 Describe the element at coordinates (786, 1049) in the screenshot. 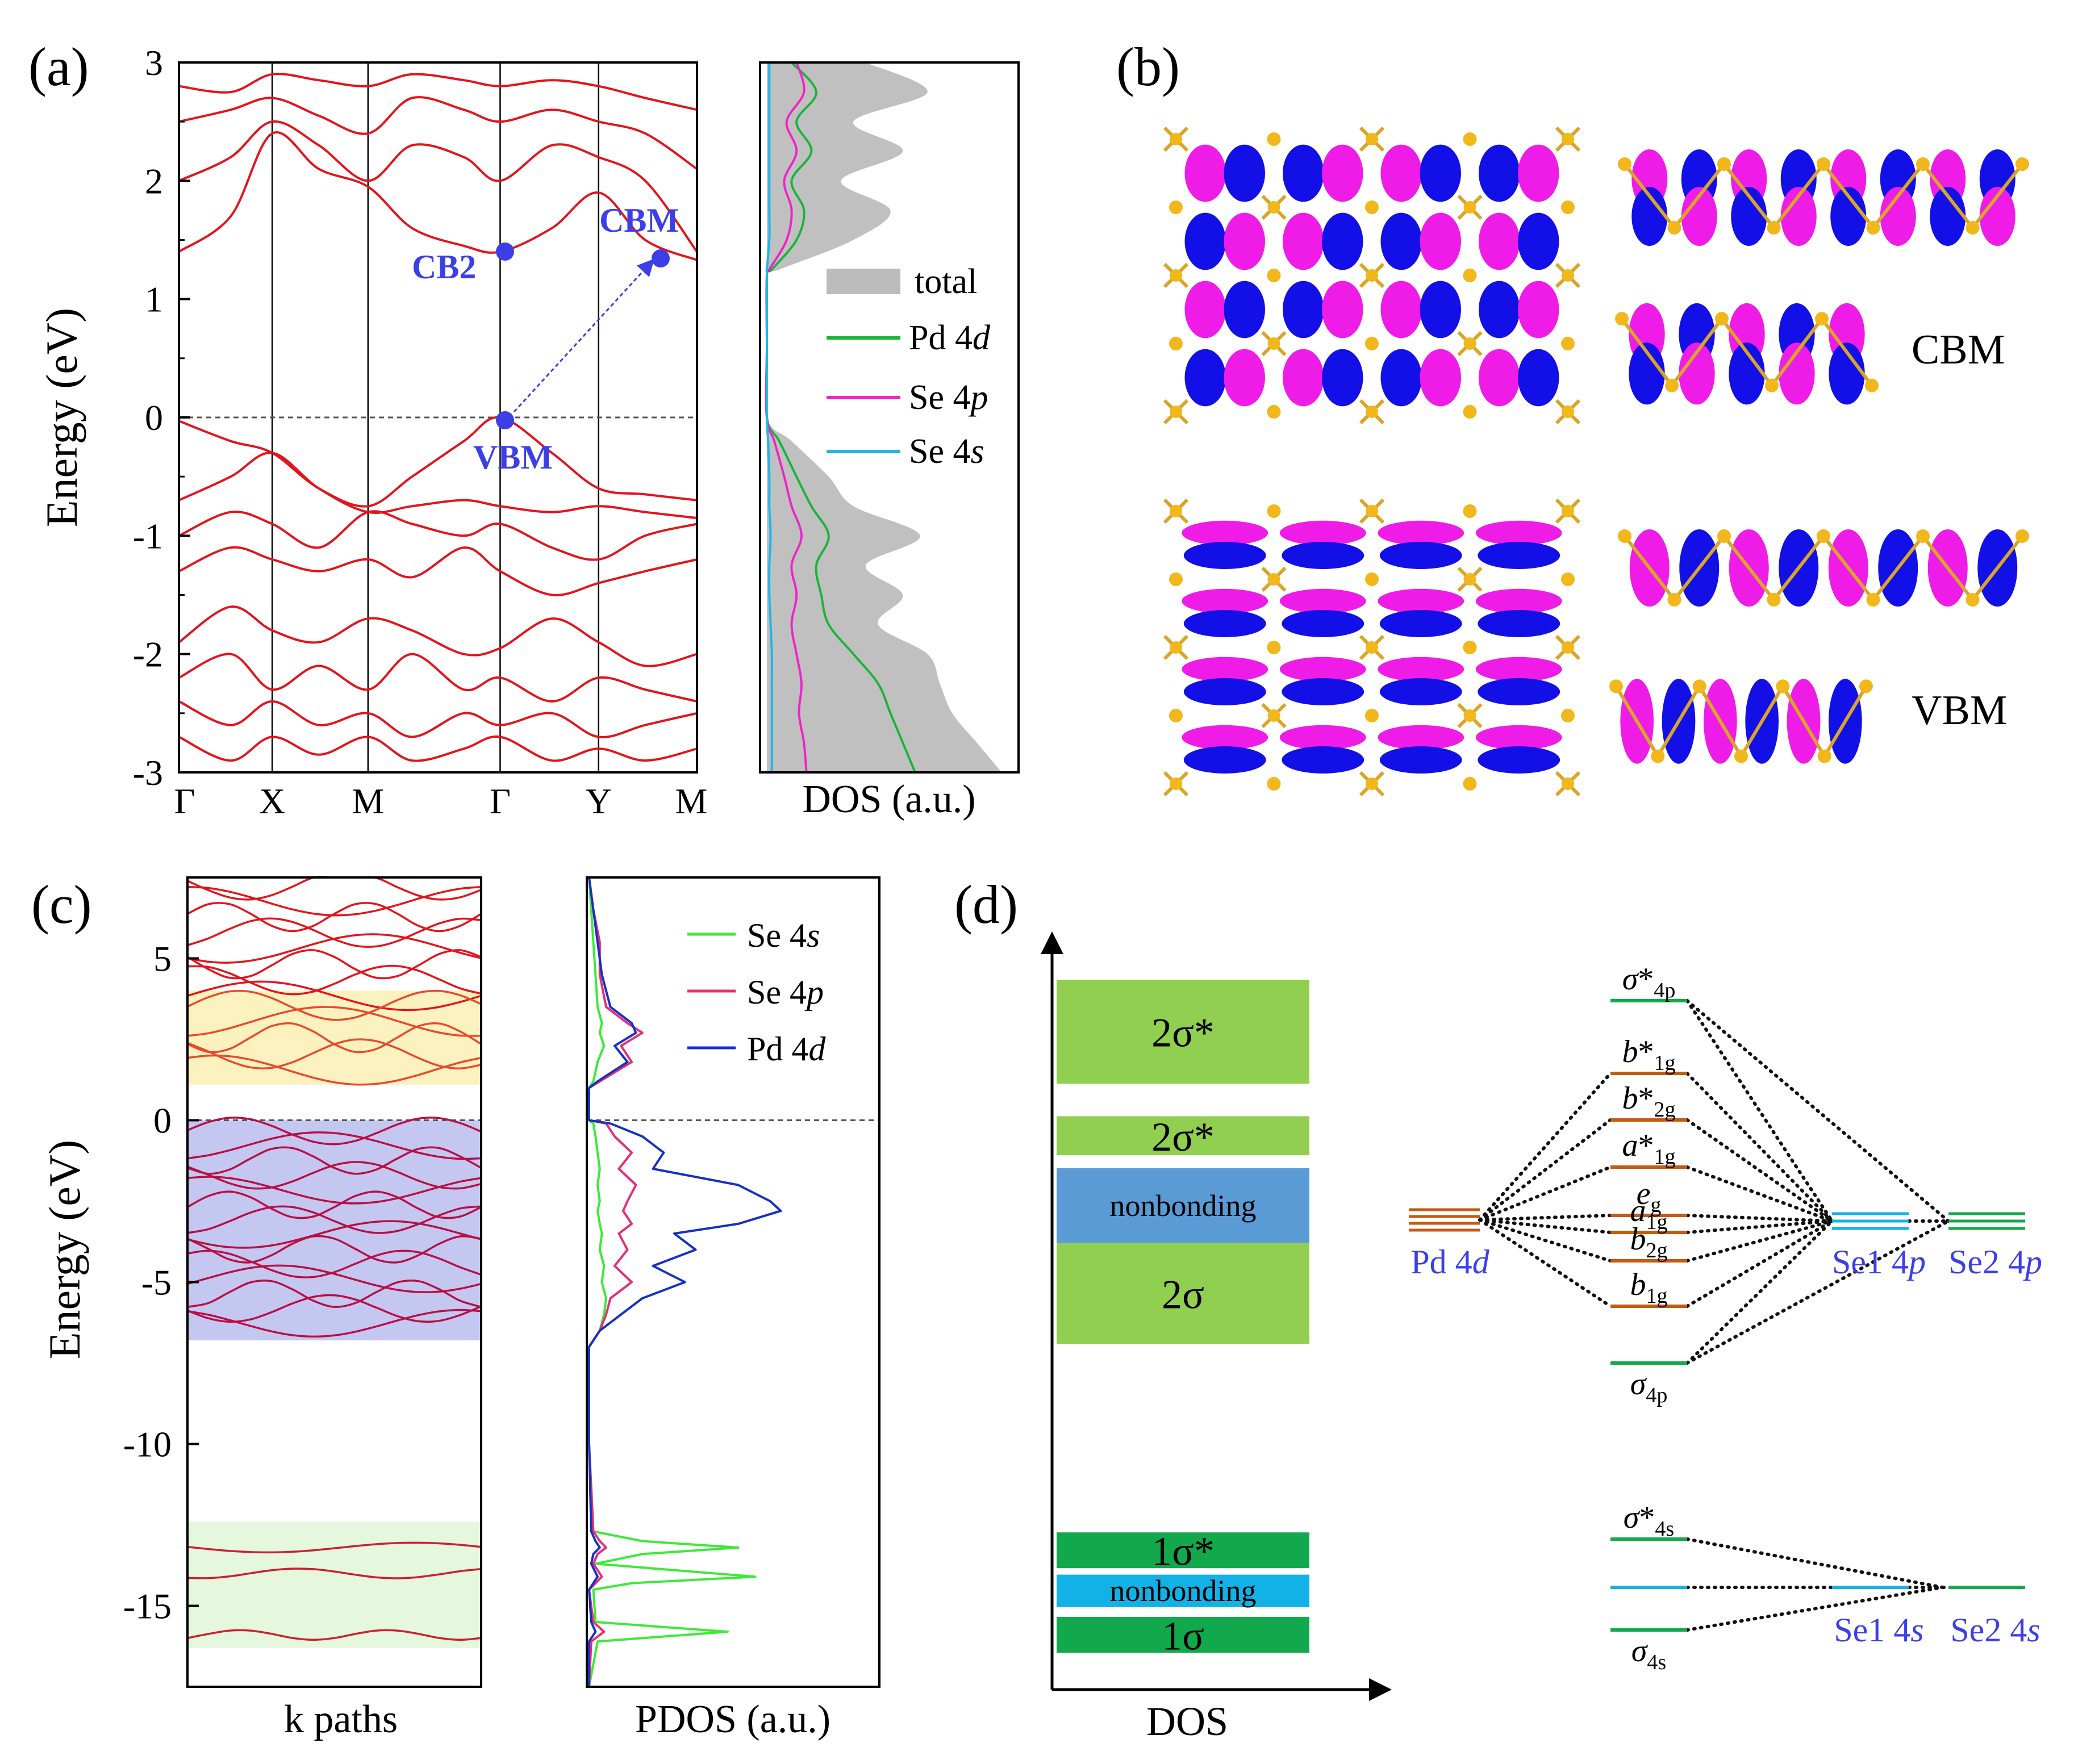

I see `legend-pd4d-label: Pd 4d` at that location.